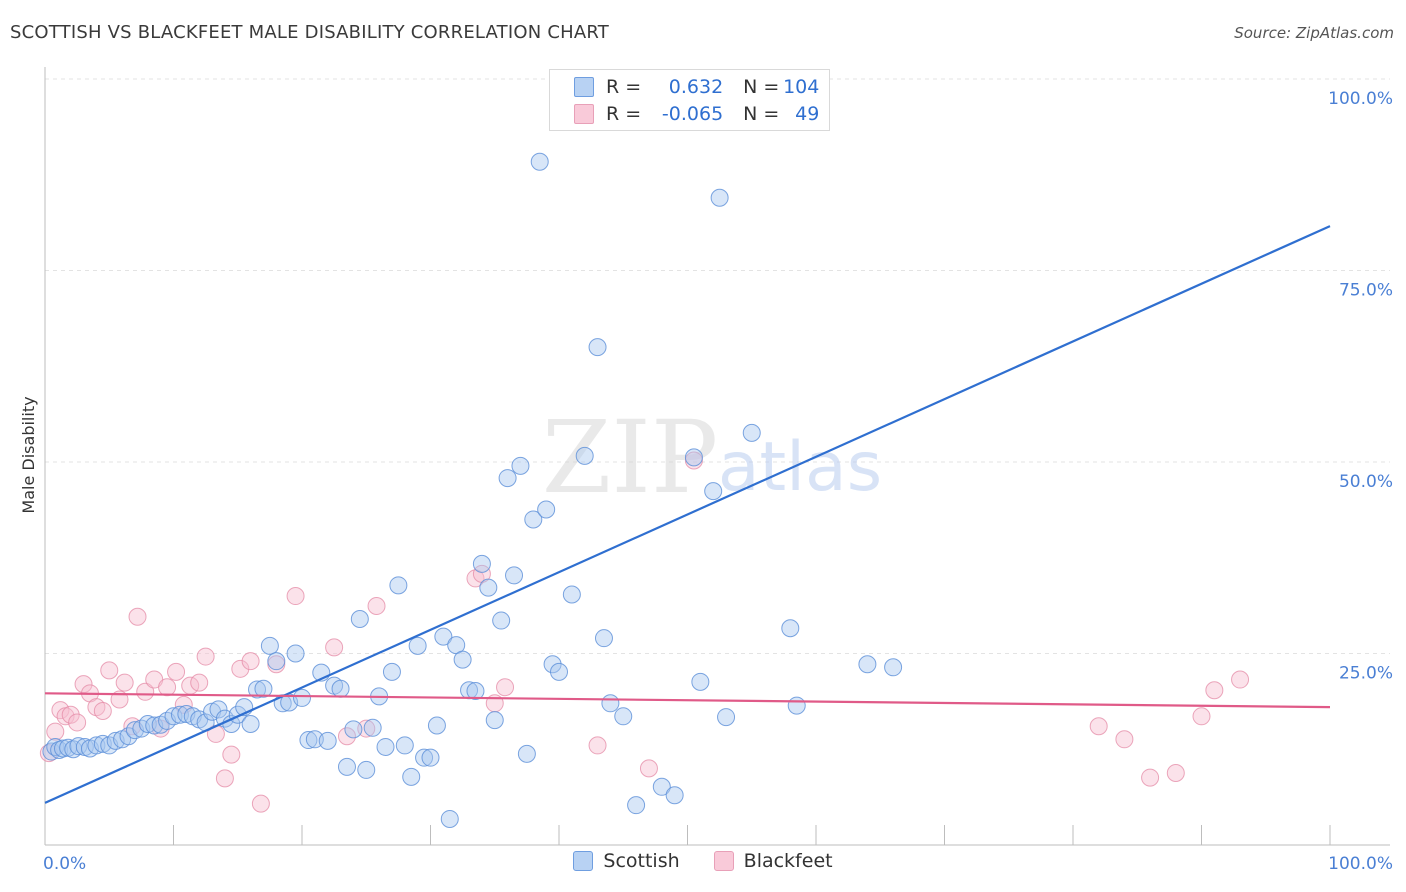 This screenshot has height=892, width=1406. I want to click on y-tick-label: 75.0%, so click(1366, 291).